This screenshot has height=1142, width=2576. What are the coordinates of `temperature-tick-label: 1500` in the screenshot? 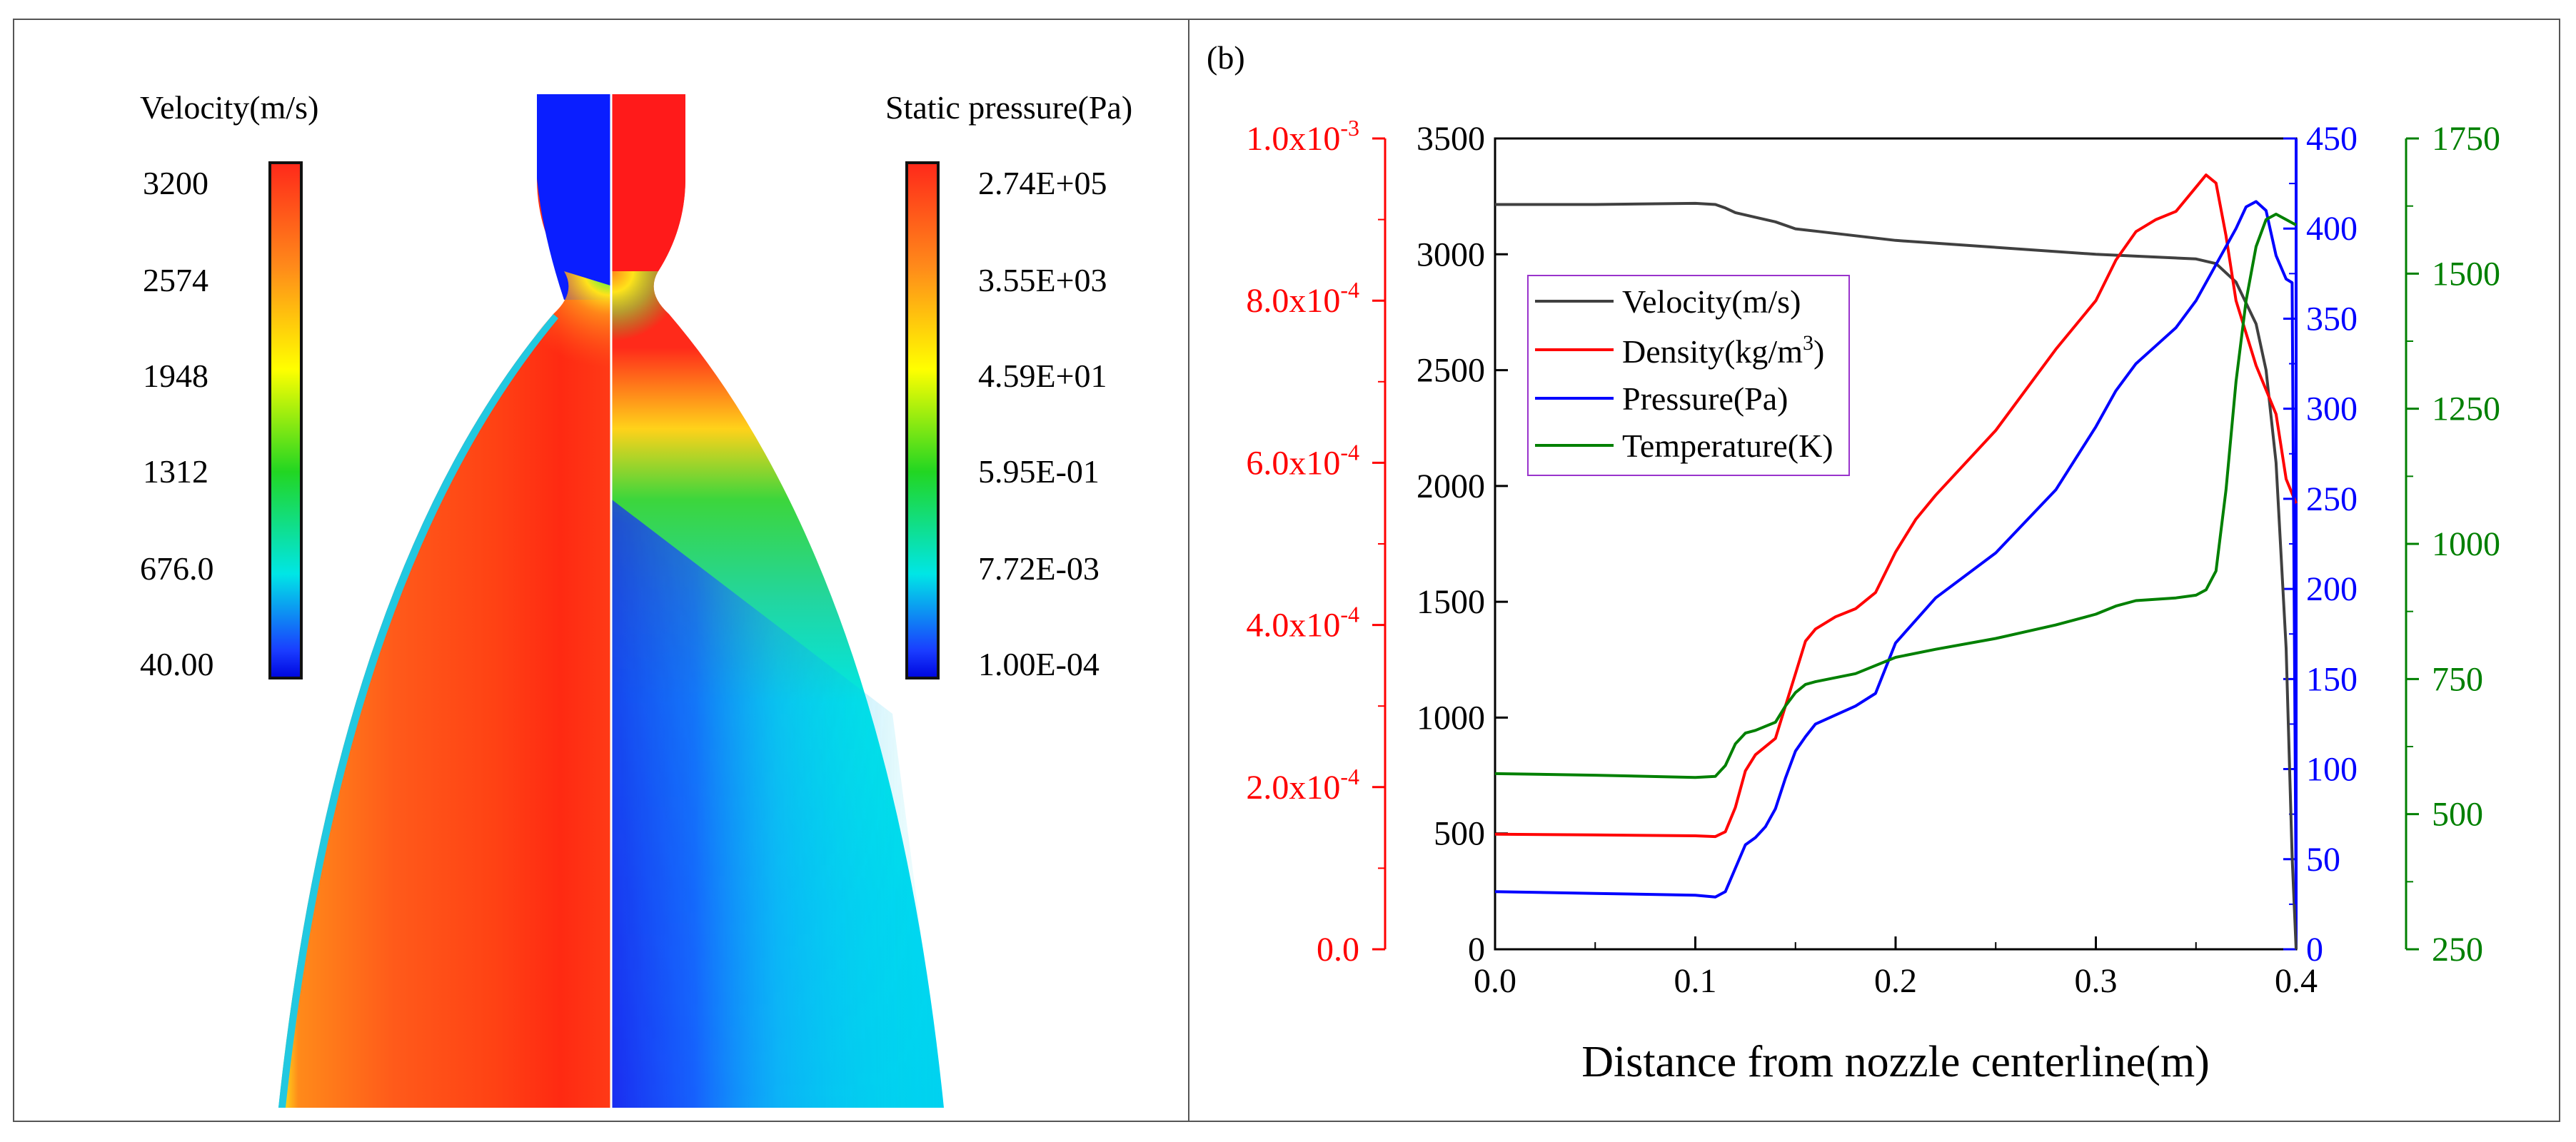 It's located at (2466, 274).